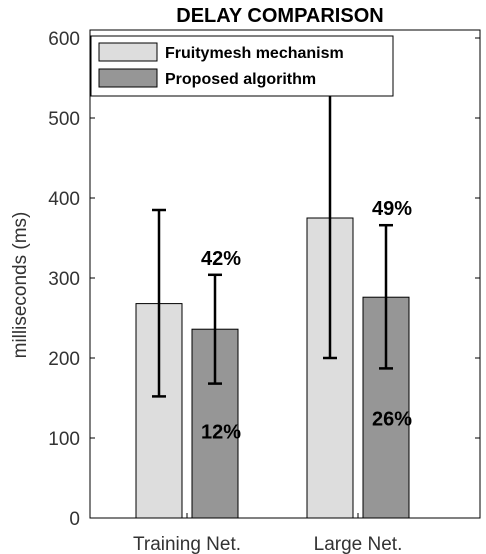  Describe the element at coordinates (64, 39) in the screenshot. I see `y-tick-label: 600` at that location.